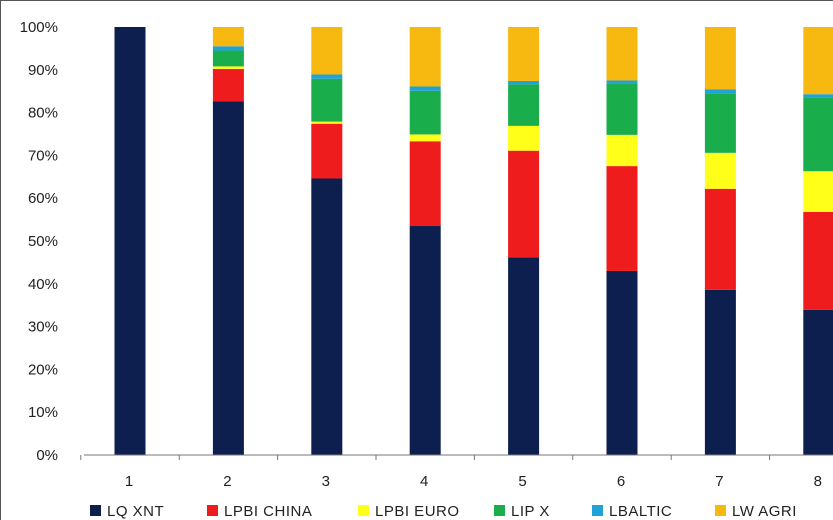 The image size is (833, 520). Describe the element at coordinates (227, 481) in the screenshot. I see `x-tick-label: 2` at that location.